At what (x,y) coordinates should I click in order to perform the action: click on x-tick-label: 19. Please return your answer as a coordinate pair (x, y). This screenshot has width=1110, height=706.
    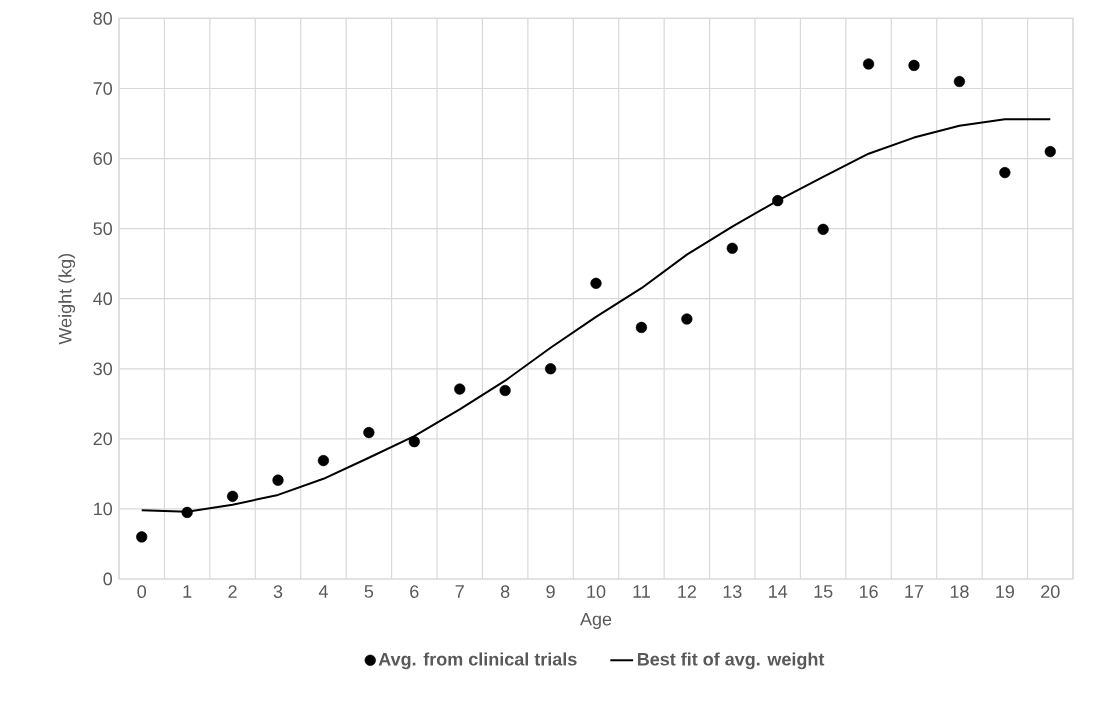
    Looking at the image, I should click on (1005, 591).